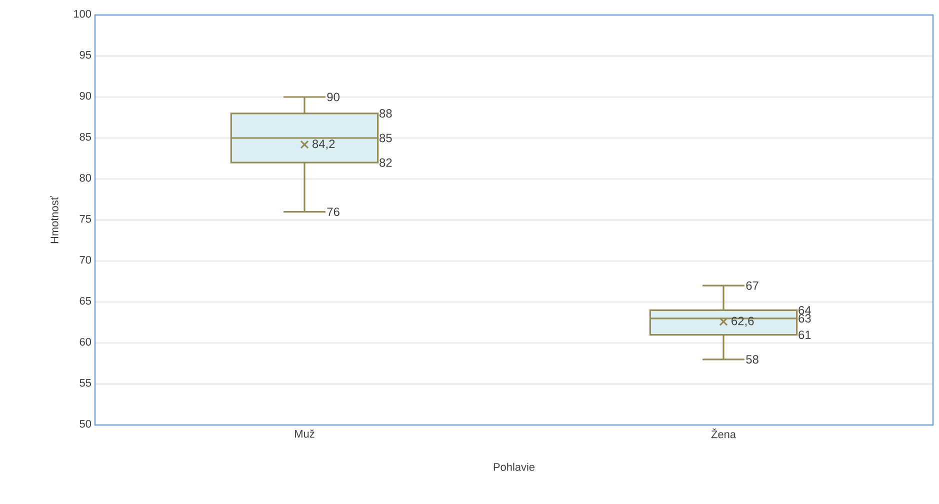  I want to click on annotation: 63, so click(804, 318).